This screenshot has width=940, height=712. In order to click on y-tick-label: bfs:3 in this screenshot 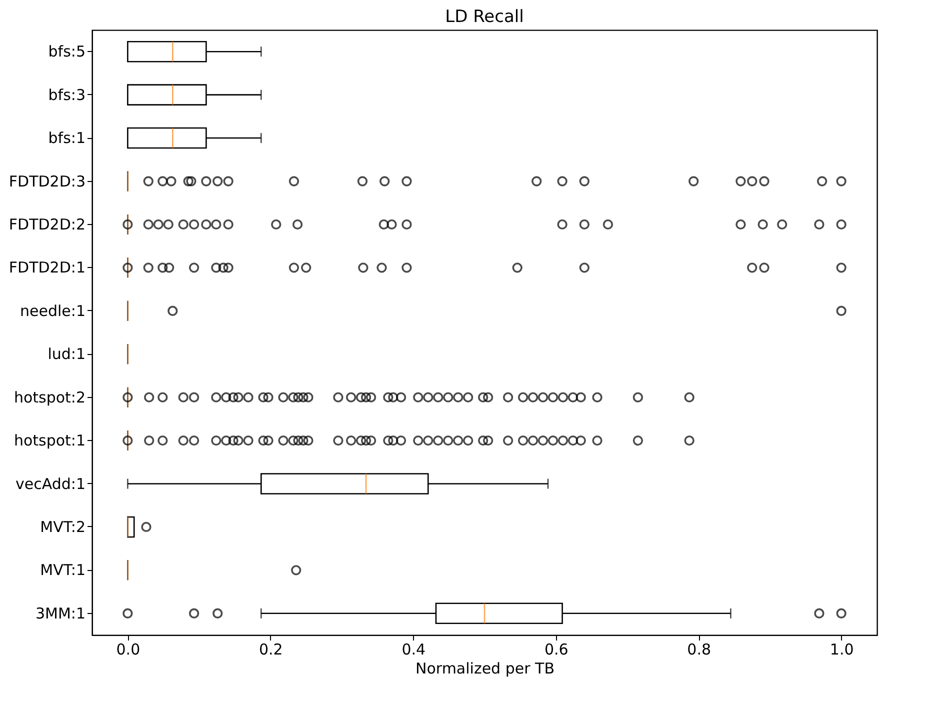, I will do `click(67, 95)`.